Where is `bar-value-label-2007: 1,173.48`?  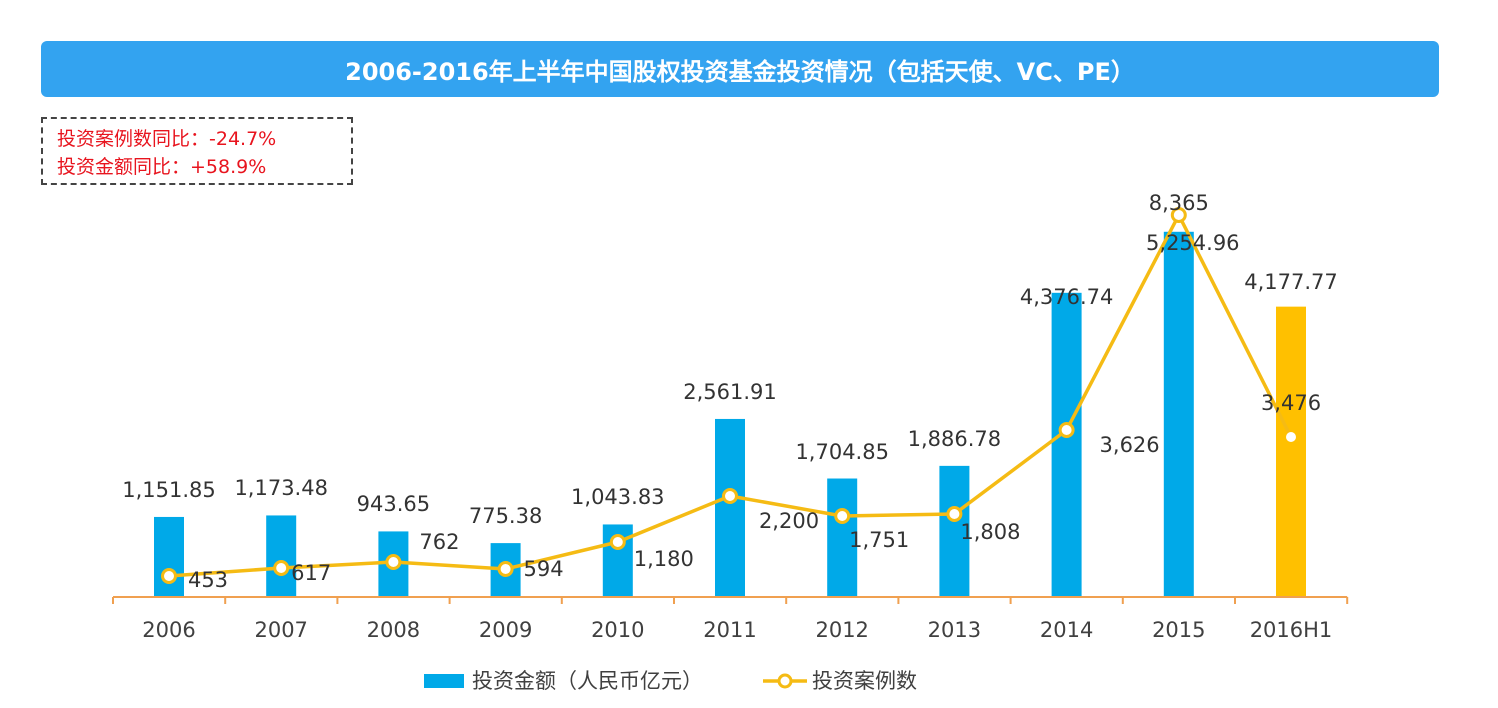 bar-value-label-2007: 1,173.48 is located at coordinates (281, 488).